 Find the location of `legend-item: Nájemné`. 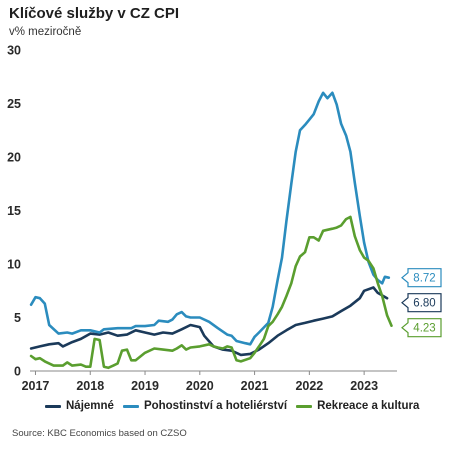

legend-item: Nájemné is located at coordinates (79, 406).